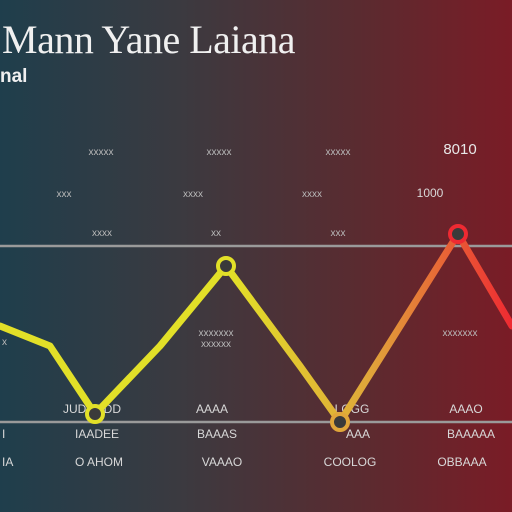  Describe the element at coordinates (149, 39) in the screenshot. I see `chart-title: Mann Yane Laiana` at that location.